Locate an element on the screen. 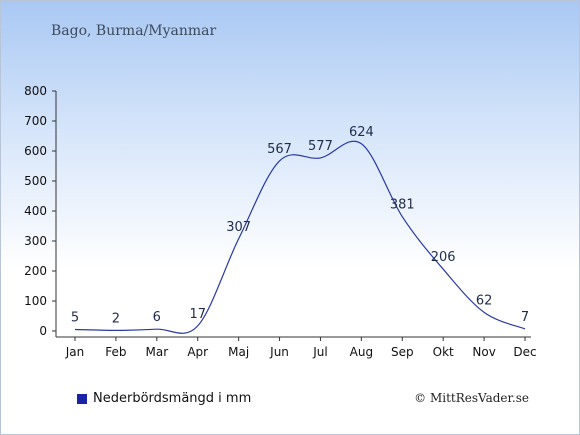 This screenshot has width=580, height=435. y-tick-label: 500 is located at coordinates (35, 181).